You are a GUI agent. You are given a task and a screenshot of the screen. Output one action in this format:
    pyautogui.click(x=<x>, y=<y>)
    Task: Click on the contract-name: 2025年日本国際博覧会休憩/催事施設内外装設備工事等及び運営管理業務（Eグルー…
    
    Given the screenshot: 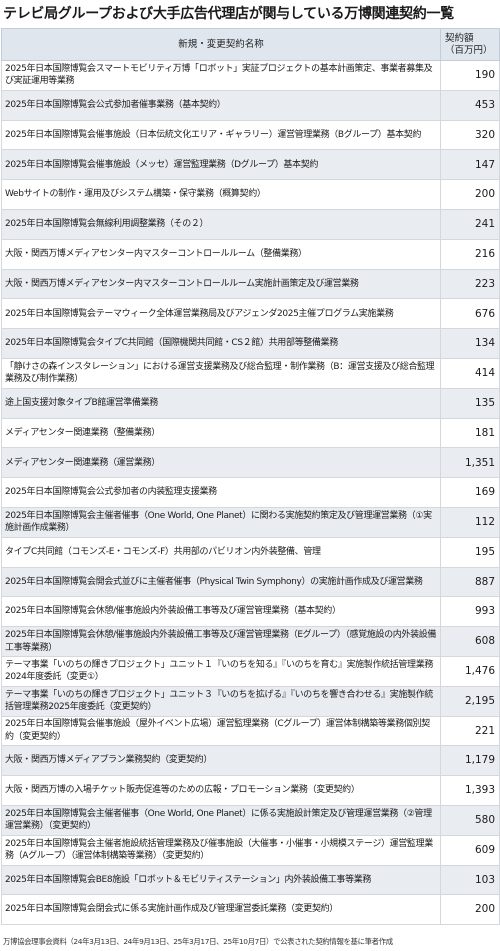 What is the action you would take?
    pyautogui.click(x=221, y=641)
    